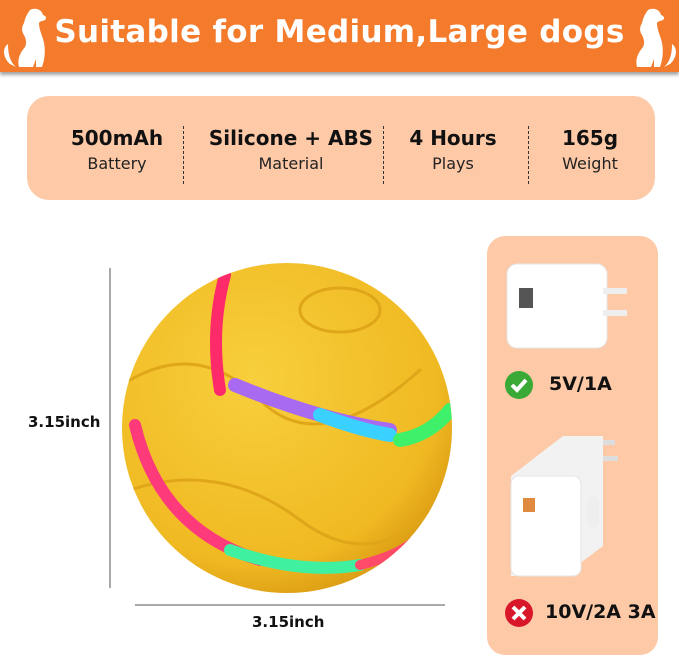 This screenshot has width=679, height=657. What do you see at coordinates (453, 138) in the screenshot?
I see `spec-value: 4 Hours` at bounding box center [453, 138].